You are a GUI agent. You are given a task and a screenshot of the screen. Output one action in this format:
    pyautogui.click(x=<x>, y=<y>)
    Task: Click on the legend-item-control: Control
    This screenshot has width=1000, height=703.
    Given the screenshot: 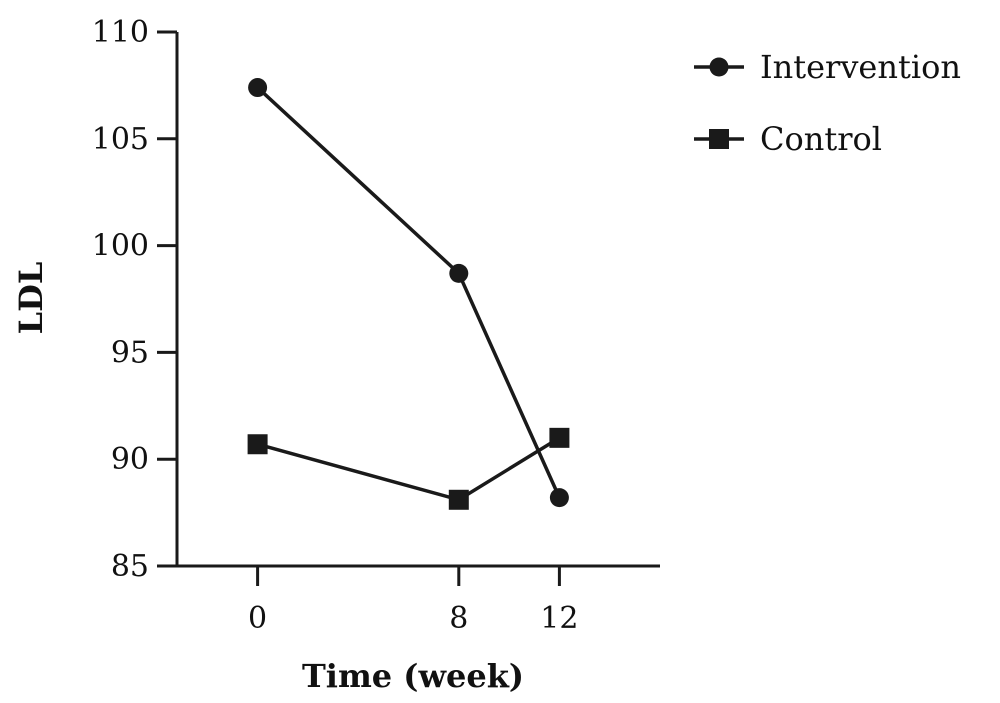 What is the action you would take?
    pyautogui.click(x=788, y=139)
    